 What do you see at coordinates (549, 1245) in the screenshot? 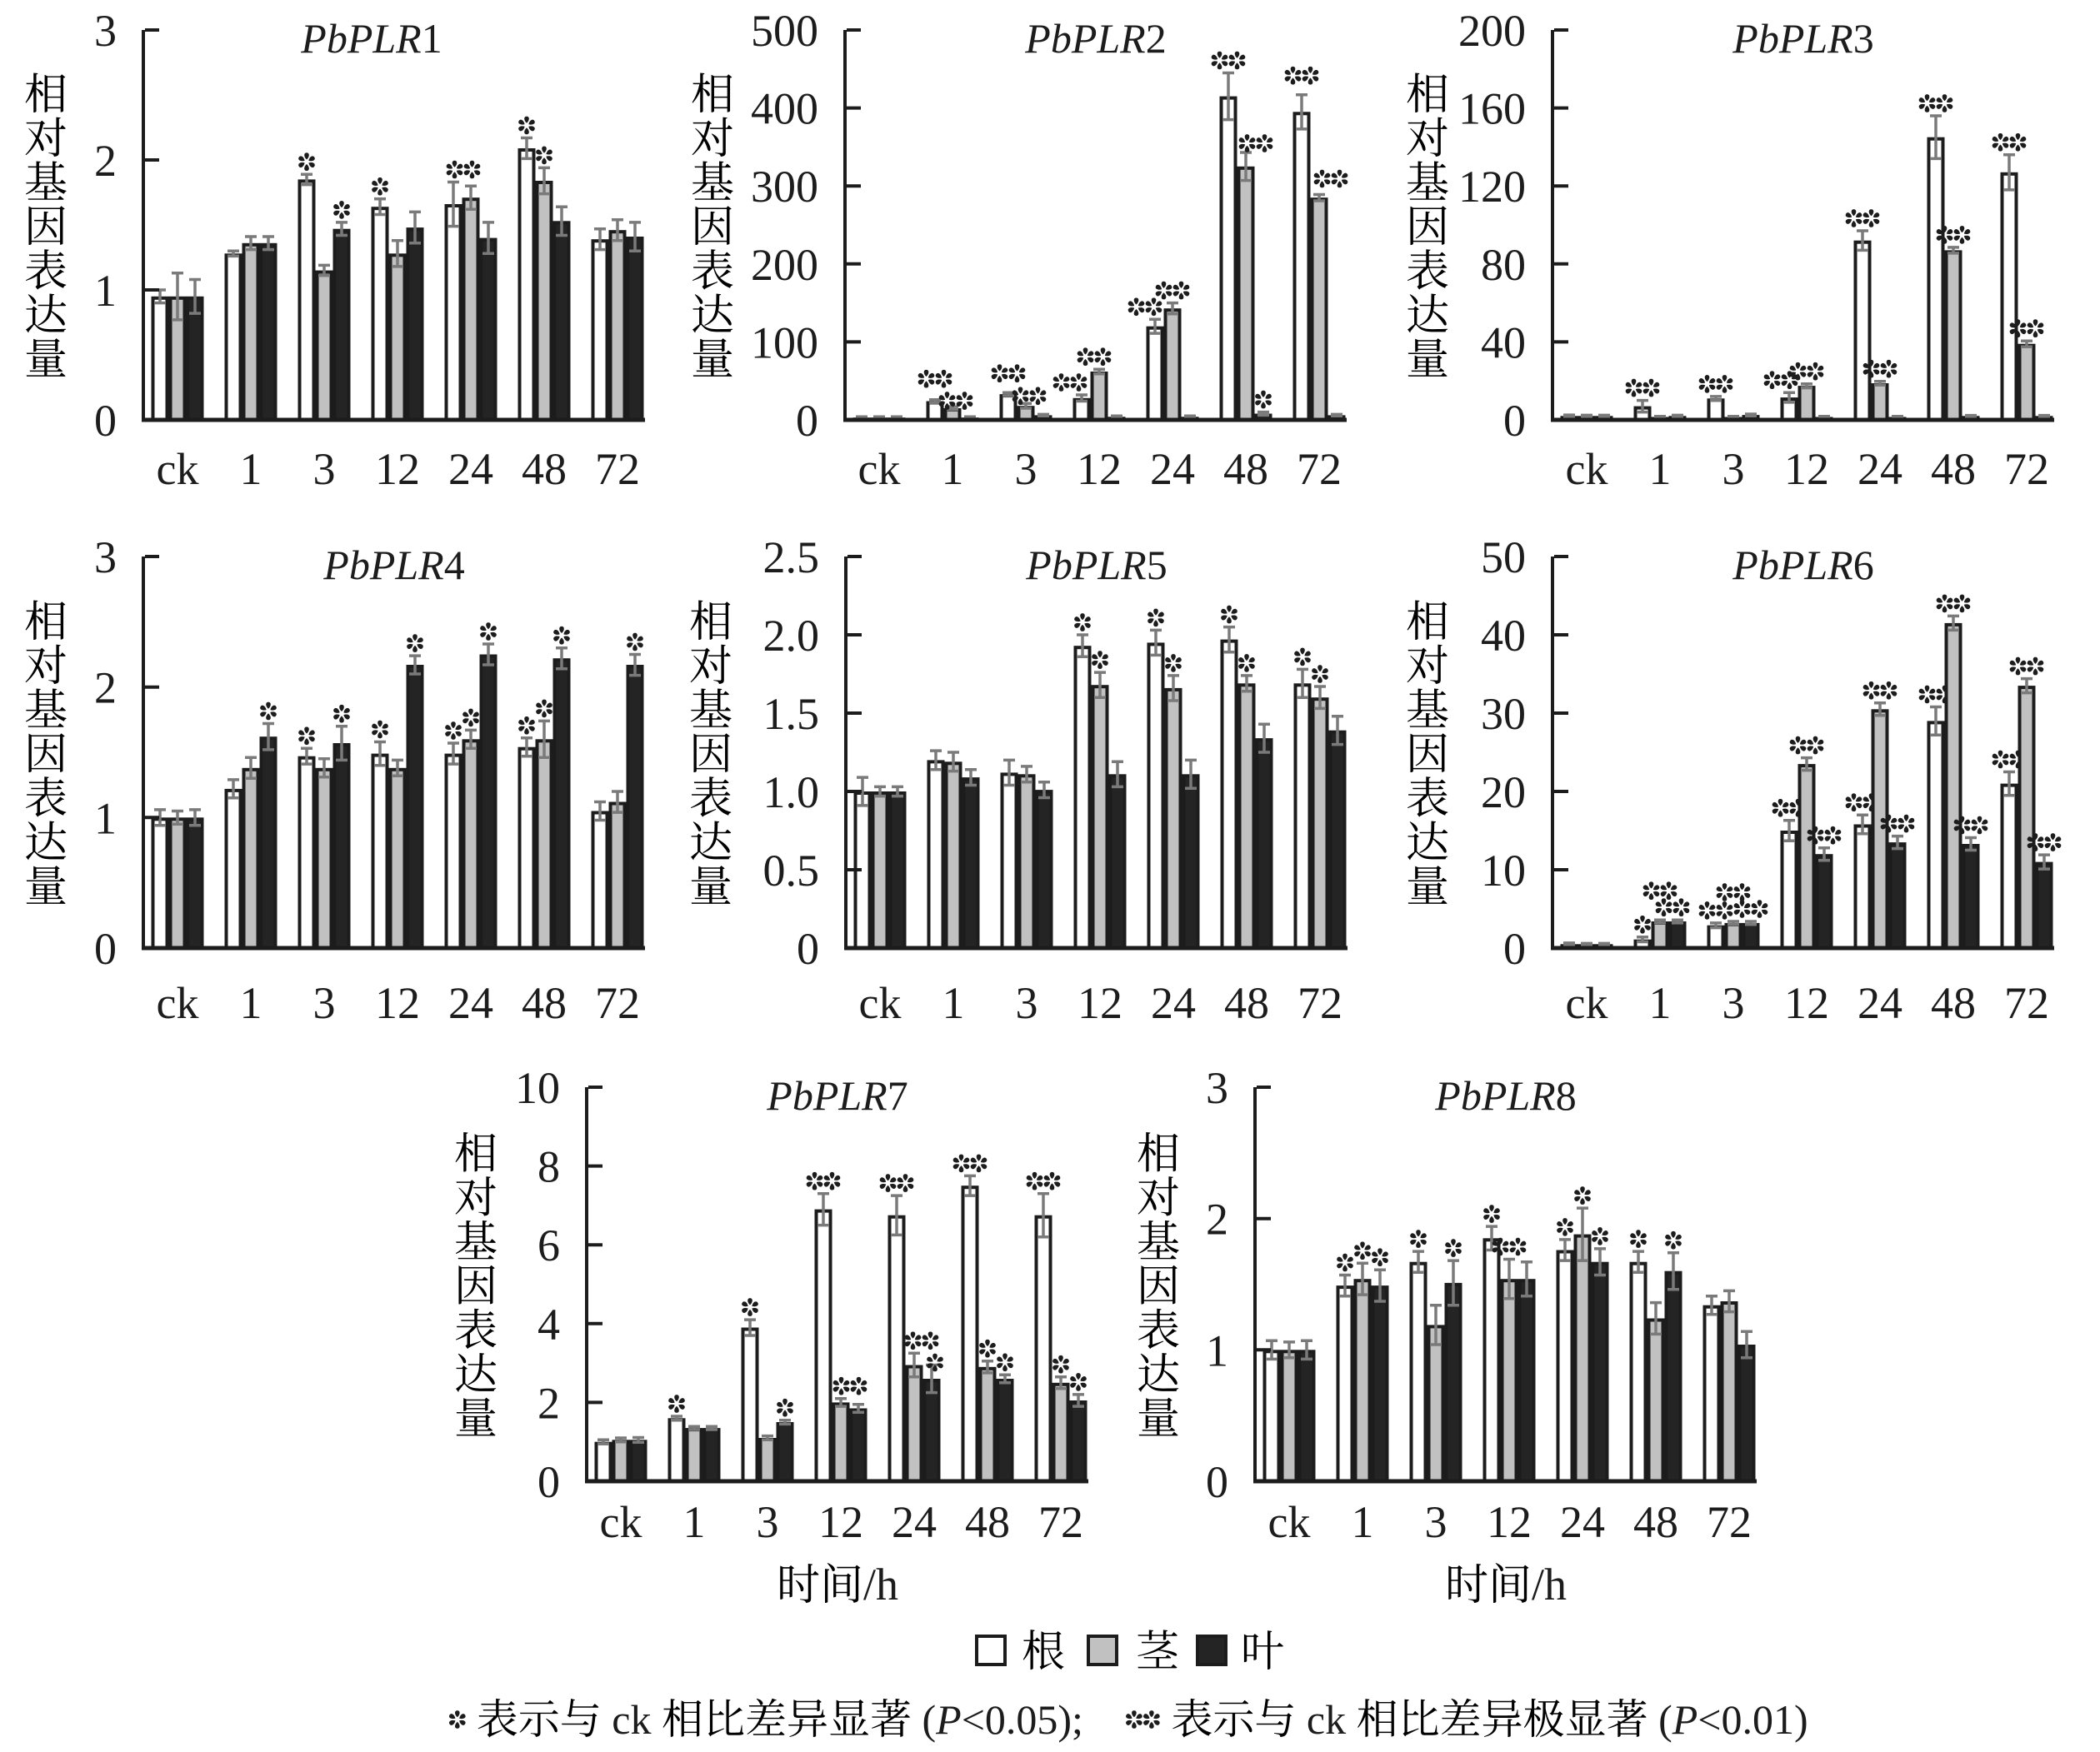
I see `svg-text: 6` at bounding box center [549, 1245].